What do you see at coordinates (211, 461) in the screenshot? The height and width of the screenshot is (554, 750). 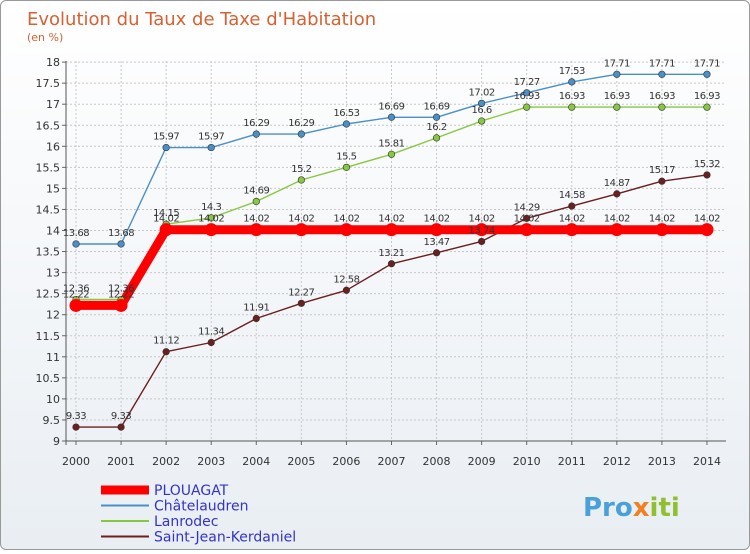 I see `x-tick-label: 2003` at bounding box center [211, 461].